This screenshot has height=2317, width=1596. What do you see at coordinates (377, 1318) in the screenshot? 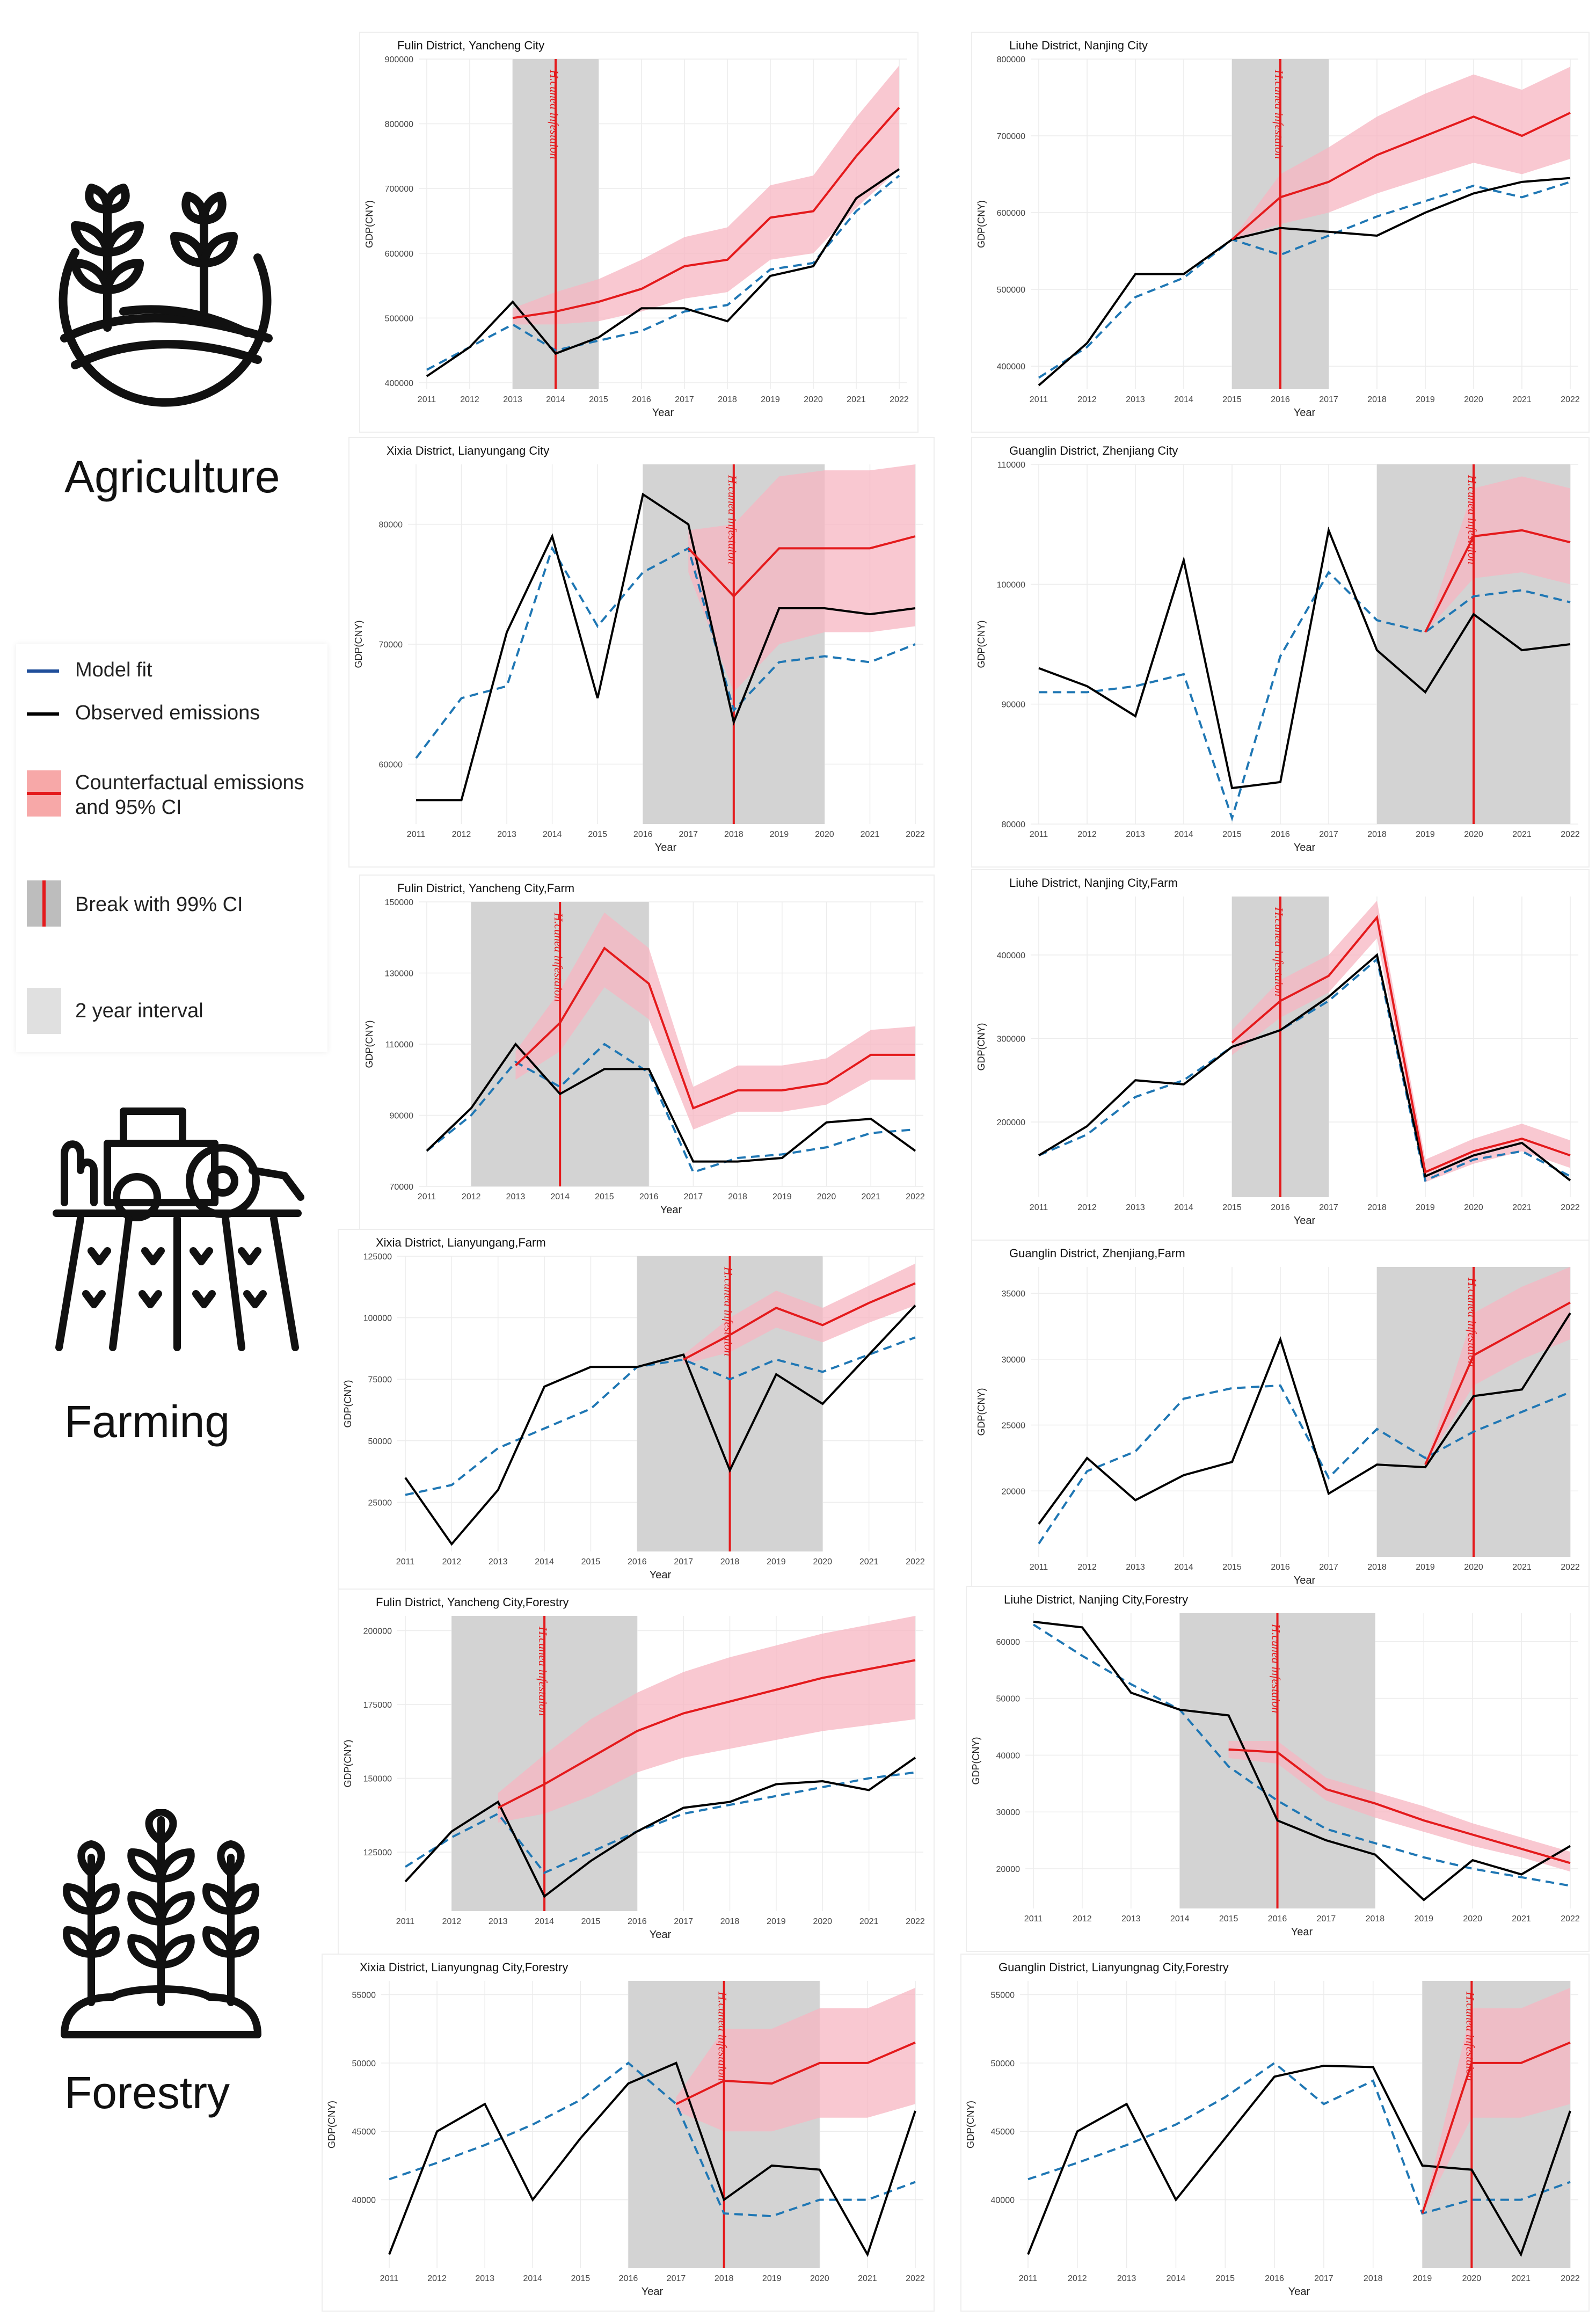
I see `y-tick-label: 100000` at bounding box center [377, 1318].